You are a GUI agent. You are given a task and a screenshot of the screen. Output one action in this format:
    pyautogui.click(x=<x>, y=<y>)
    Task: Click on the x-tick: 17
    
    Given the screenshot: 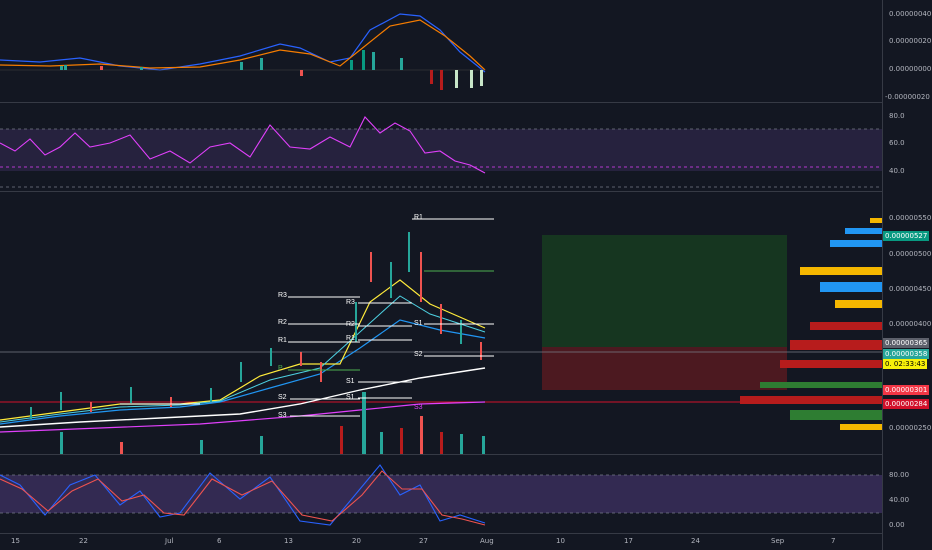 What is the action you would take?
    pyautogui.click(x=628, y=541)
    